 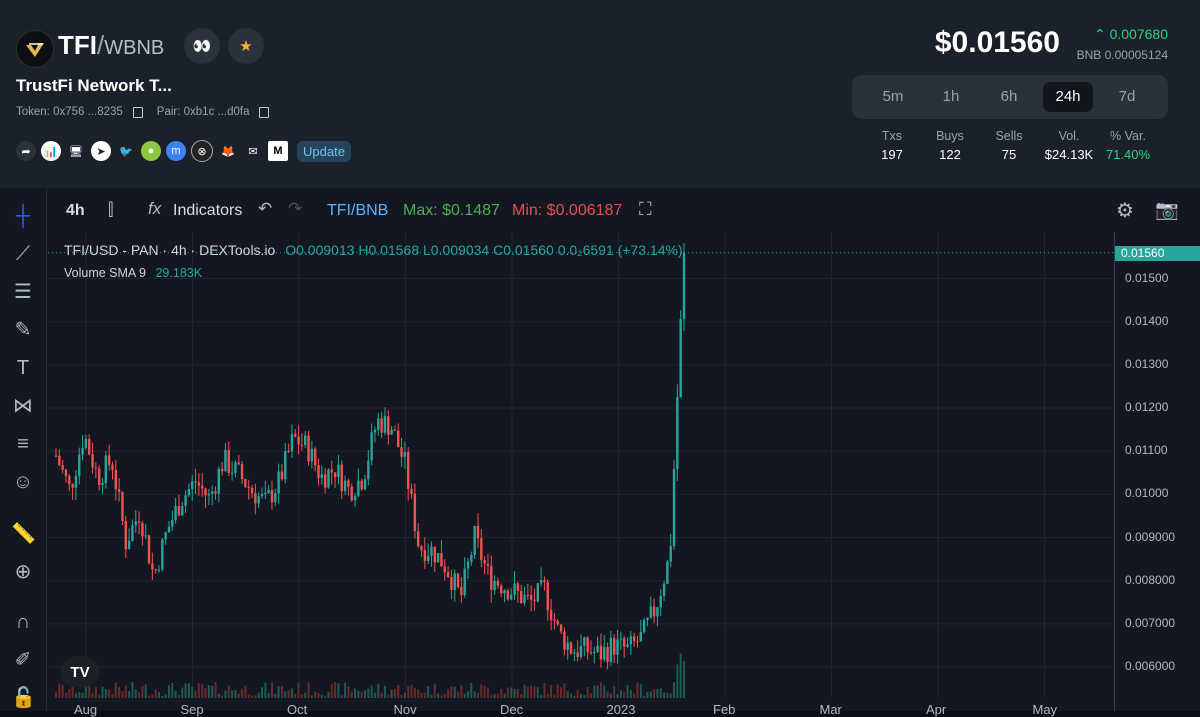 I want to click on fib-icon: ☰, so click(x=23, y=292).